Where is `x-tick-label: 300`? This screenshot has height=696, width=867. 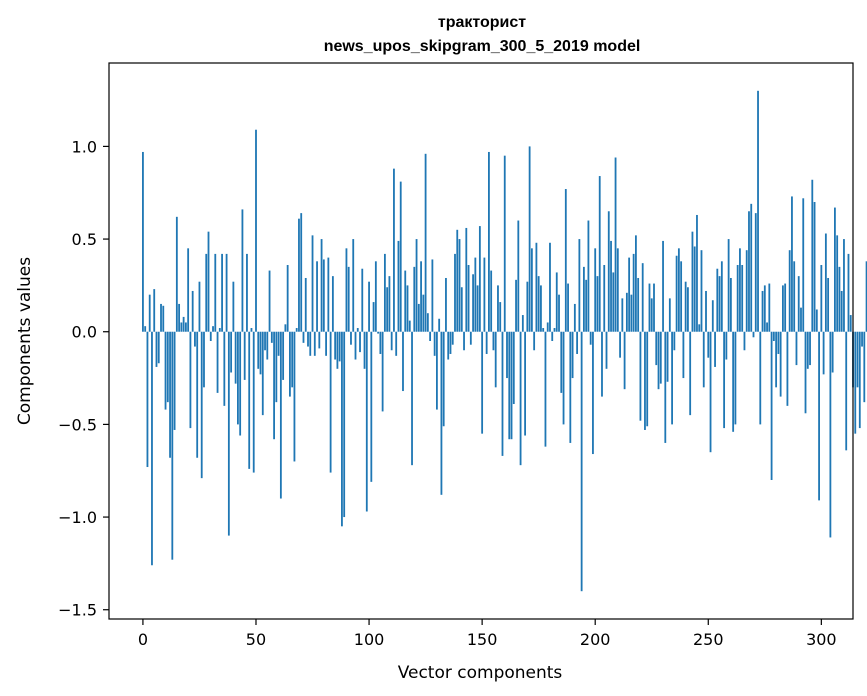
x-tick-label: 300 is located at coordinates (821, 639).